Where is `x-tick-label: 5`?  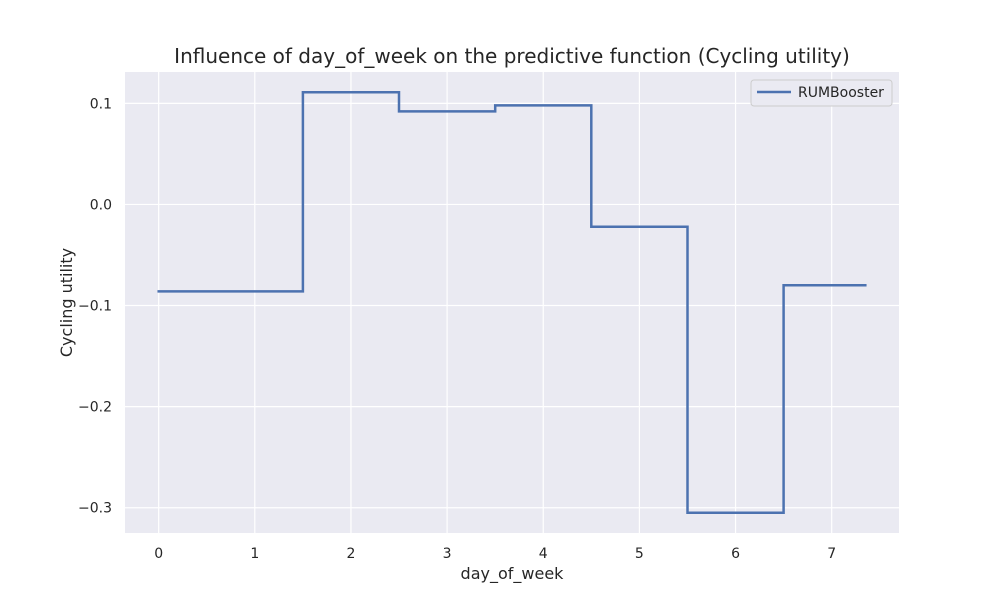 x-tick-label: 5 is located at coordinates (639, 554).